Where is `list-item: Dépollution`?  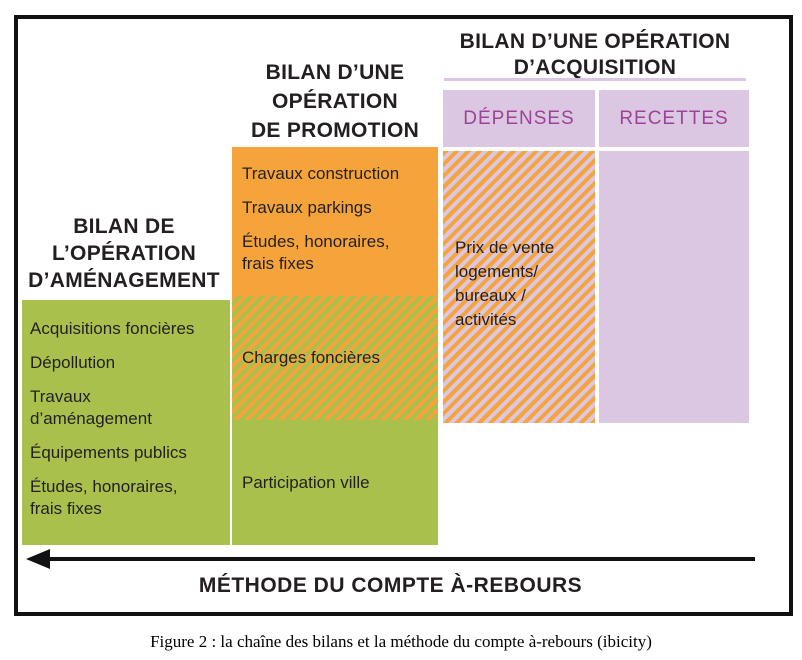 list-item: Dépollution is located at coordinates (73, 362).